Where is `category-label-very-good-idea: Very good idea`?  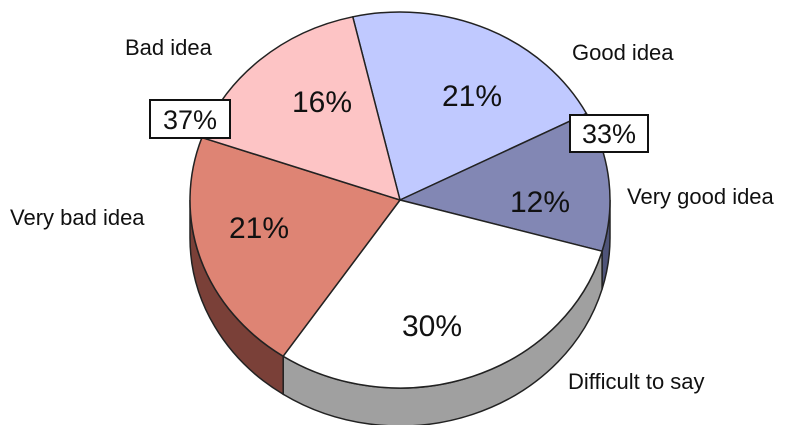 category-label-very-good-idea: Very good idea is located at coordinates (701, 196).